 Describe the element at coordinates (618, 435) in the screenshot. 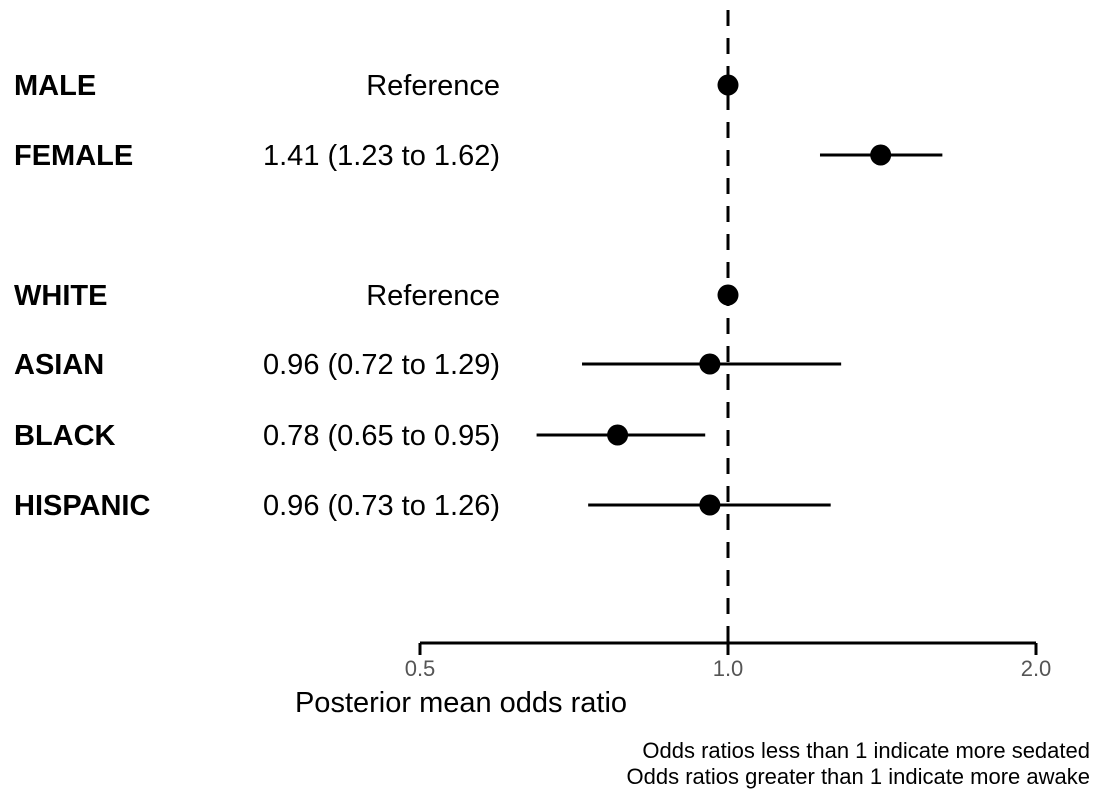

I see `point-estimate-black` at that location.